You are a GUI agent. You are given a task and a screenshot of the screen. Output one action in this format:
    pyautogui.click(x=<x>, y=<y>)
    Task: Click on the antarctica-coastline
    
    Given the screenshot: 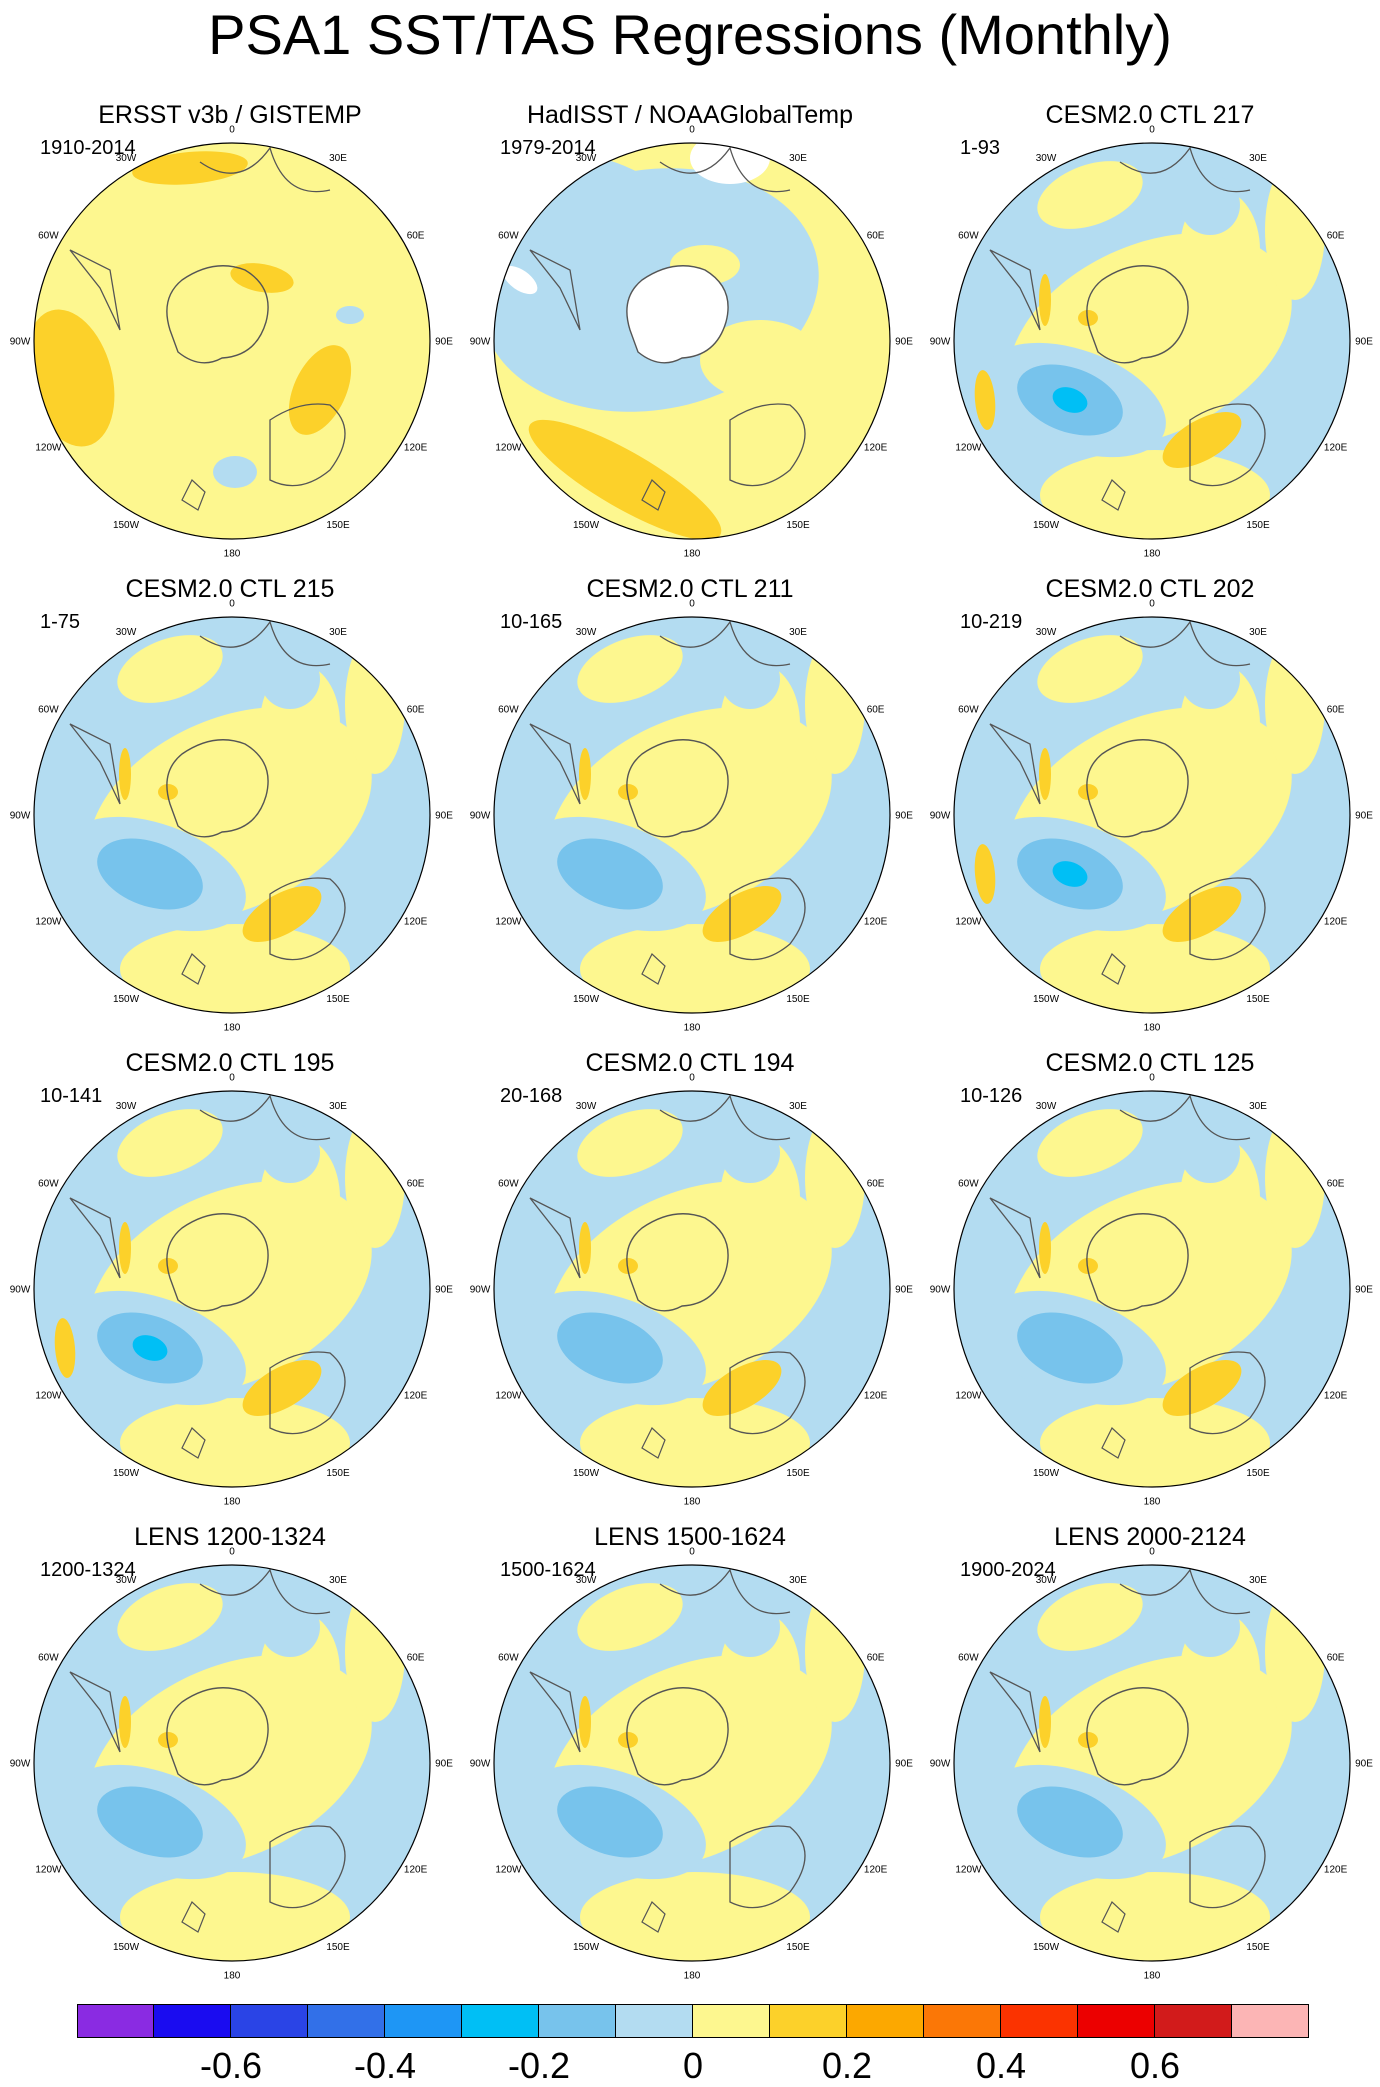 What is the action you would take?
    pyautogui.click(x=677, y=788)
    